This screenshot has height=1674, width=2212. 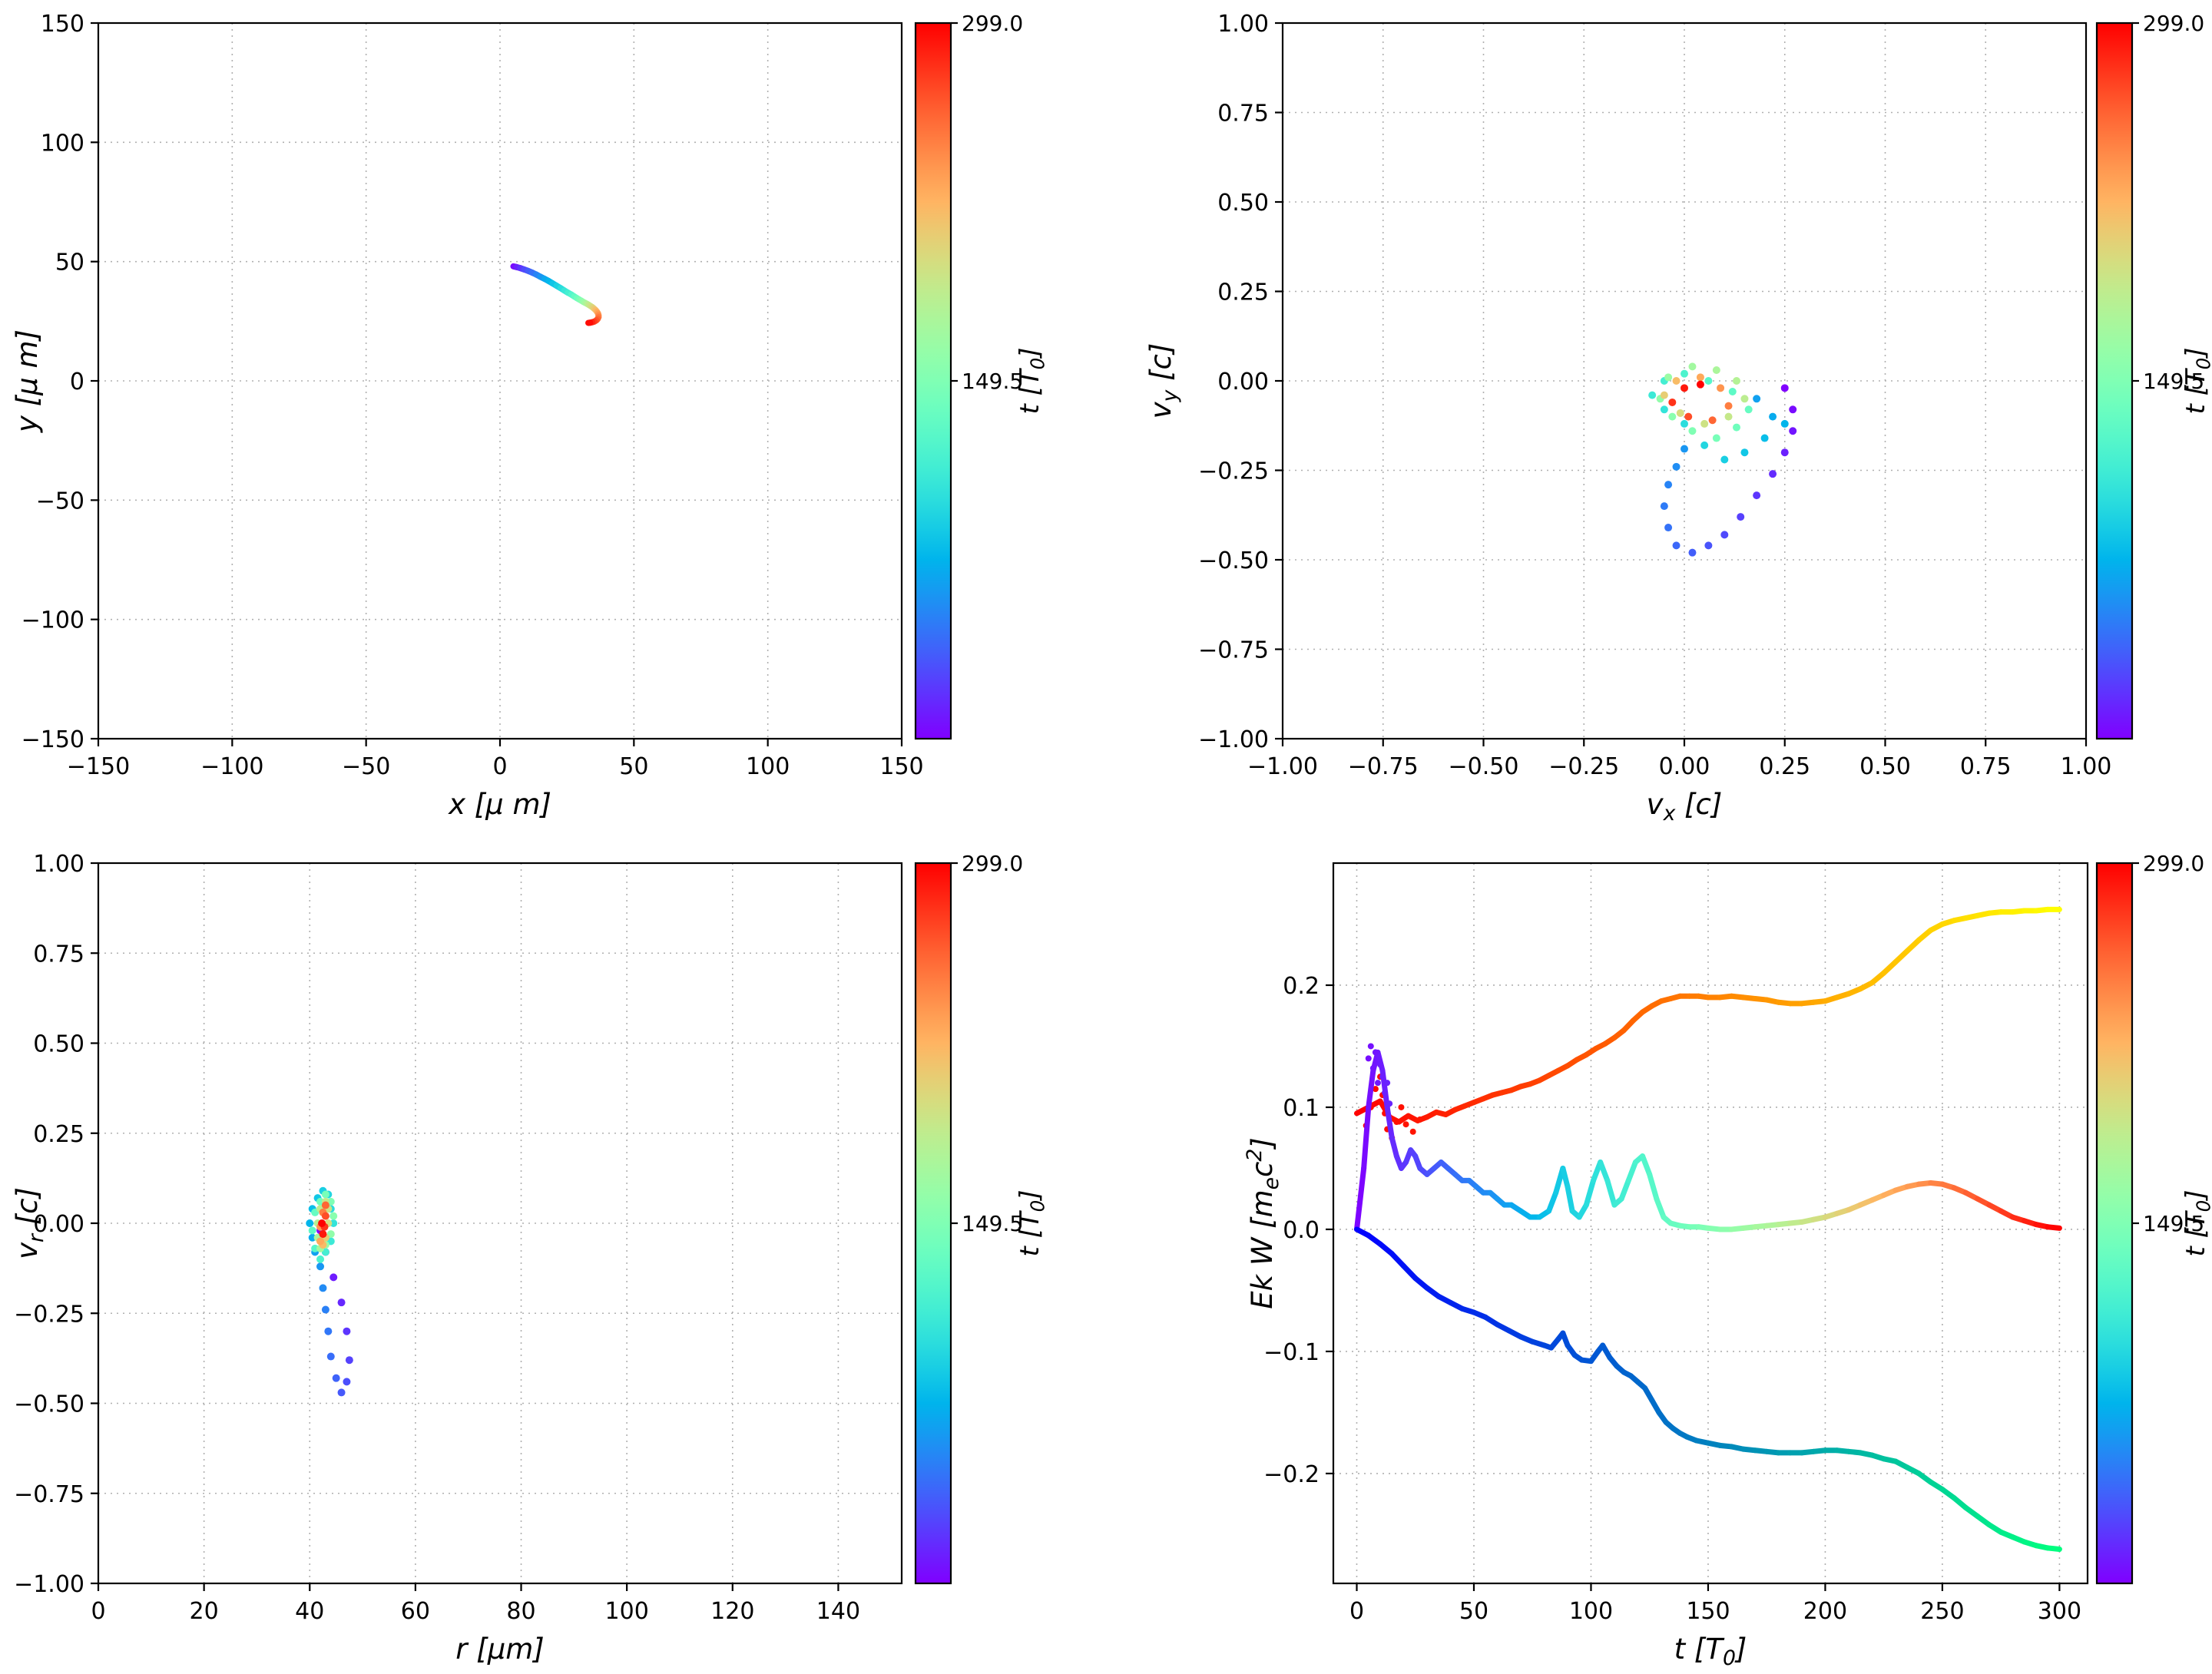 I want to click on y-tick-label: −0.2, so click(x=1291, y=1474).